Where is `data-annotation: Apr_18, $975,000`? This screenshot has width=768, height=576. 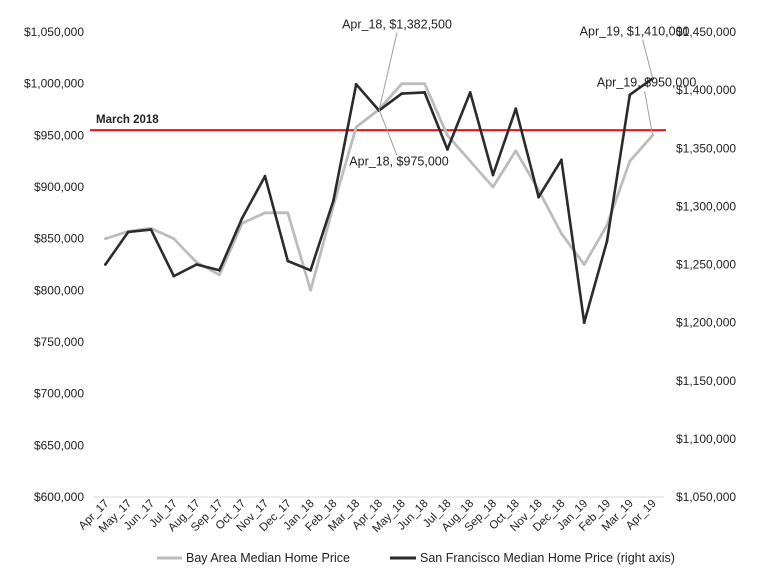
data-annotation: Apr_18, $975,000 is located at coordinates (398, 162).